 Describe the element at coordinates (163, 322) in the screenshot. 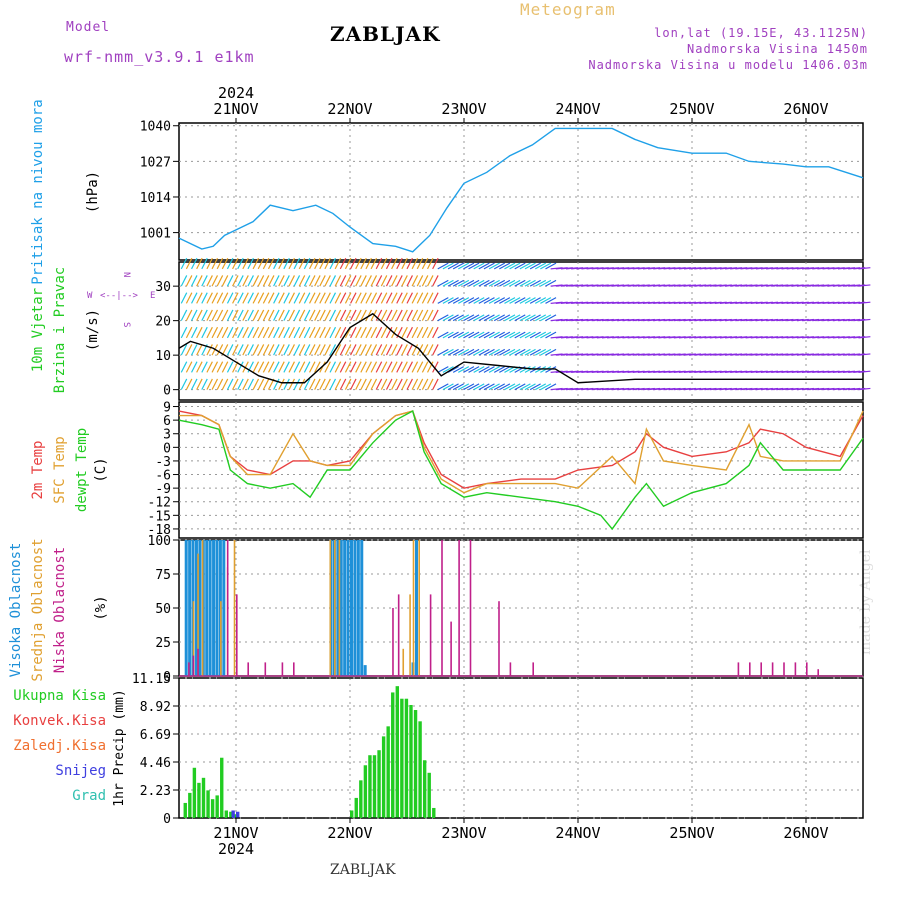

I see `y-tick-label: 20` at that location.